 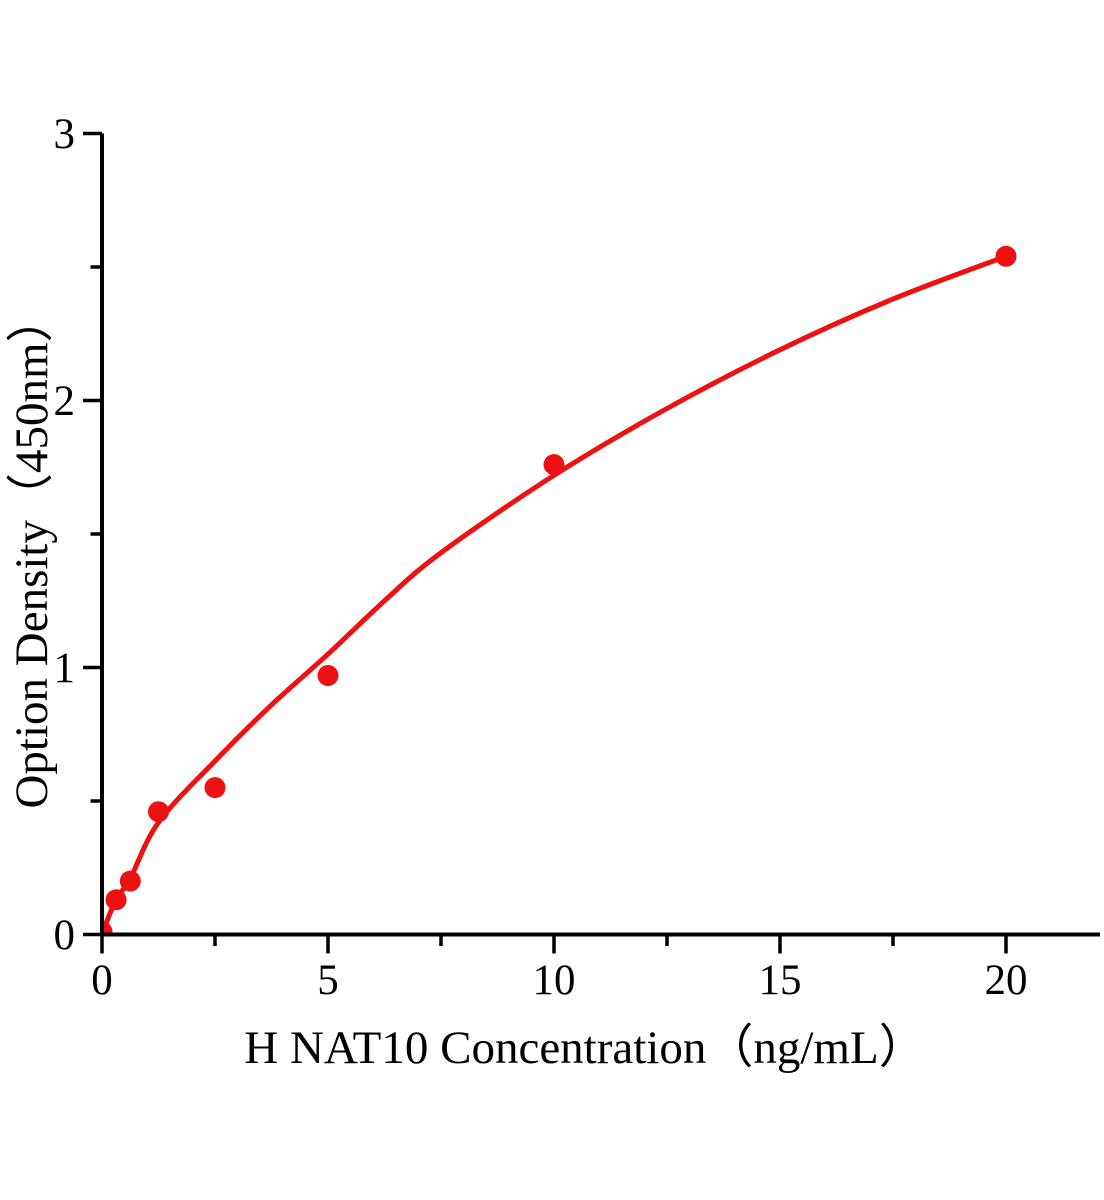 What do you see at coordinates (65, 401) in the screenshot?
I see `y-tick-label: 2` at bounding box center [65, 401].